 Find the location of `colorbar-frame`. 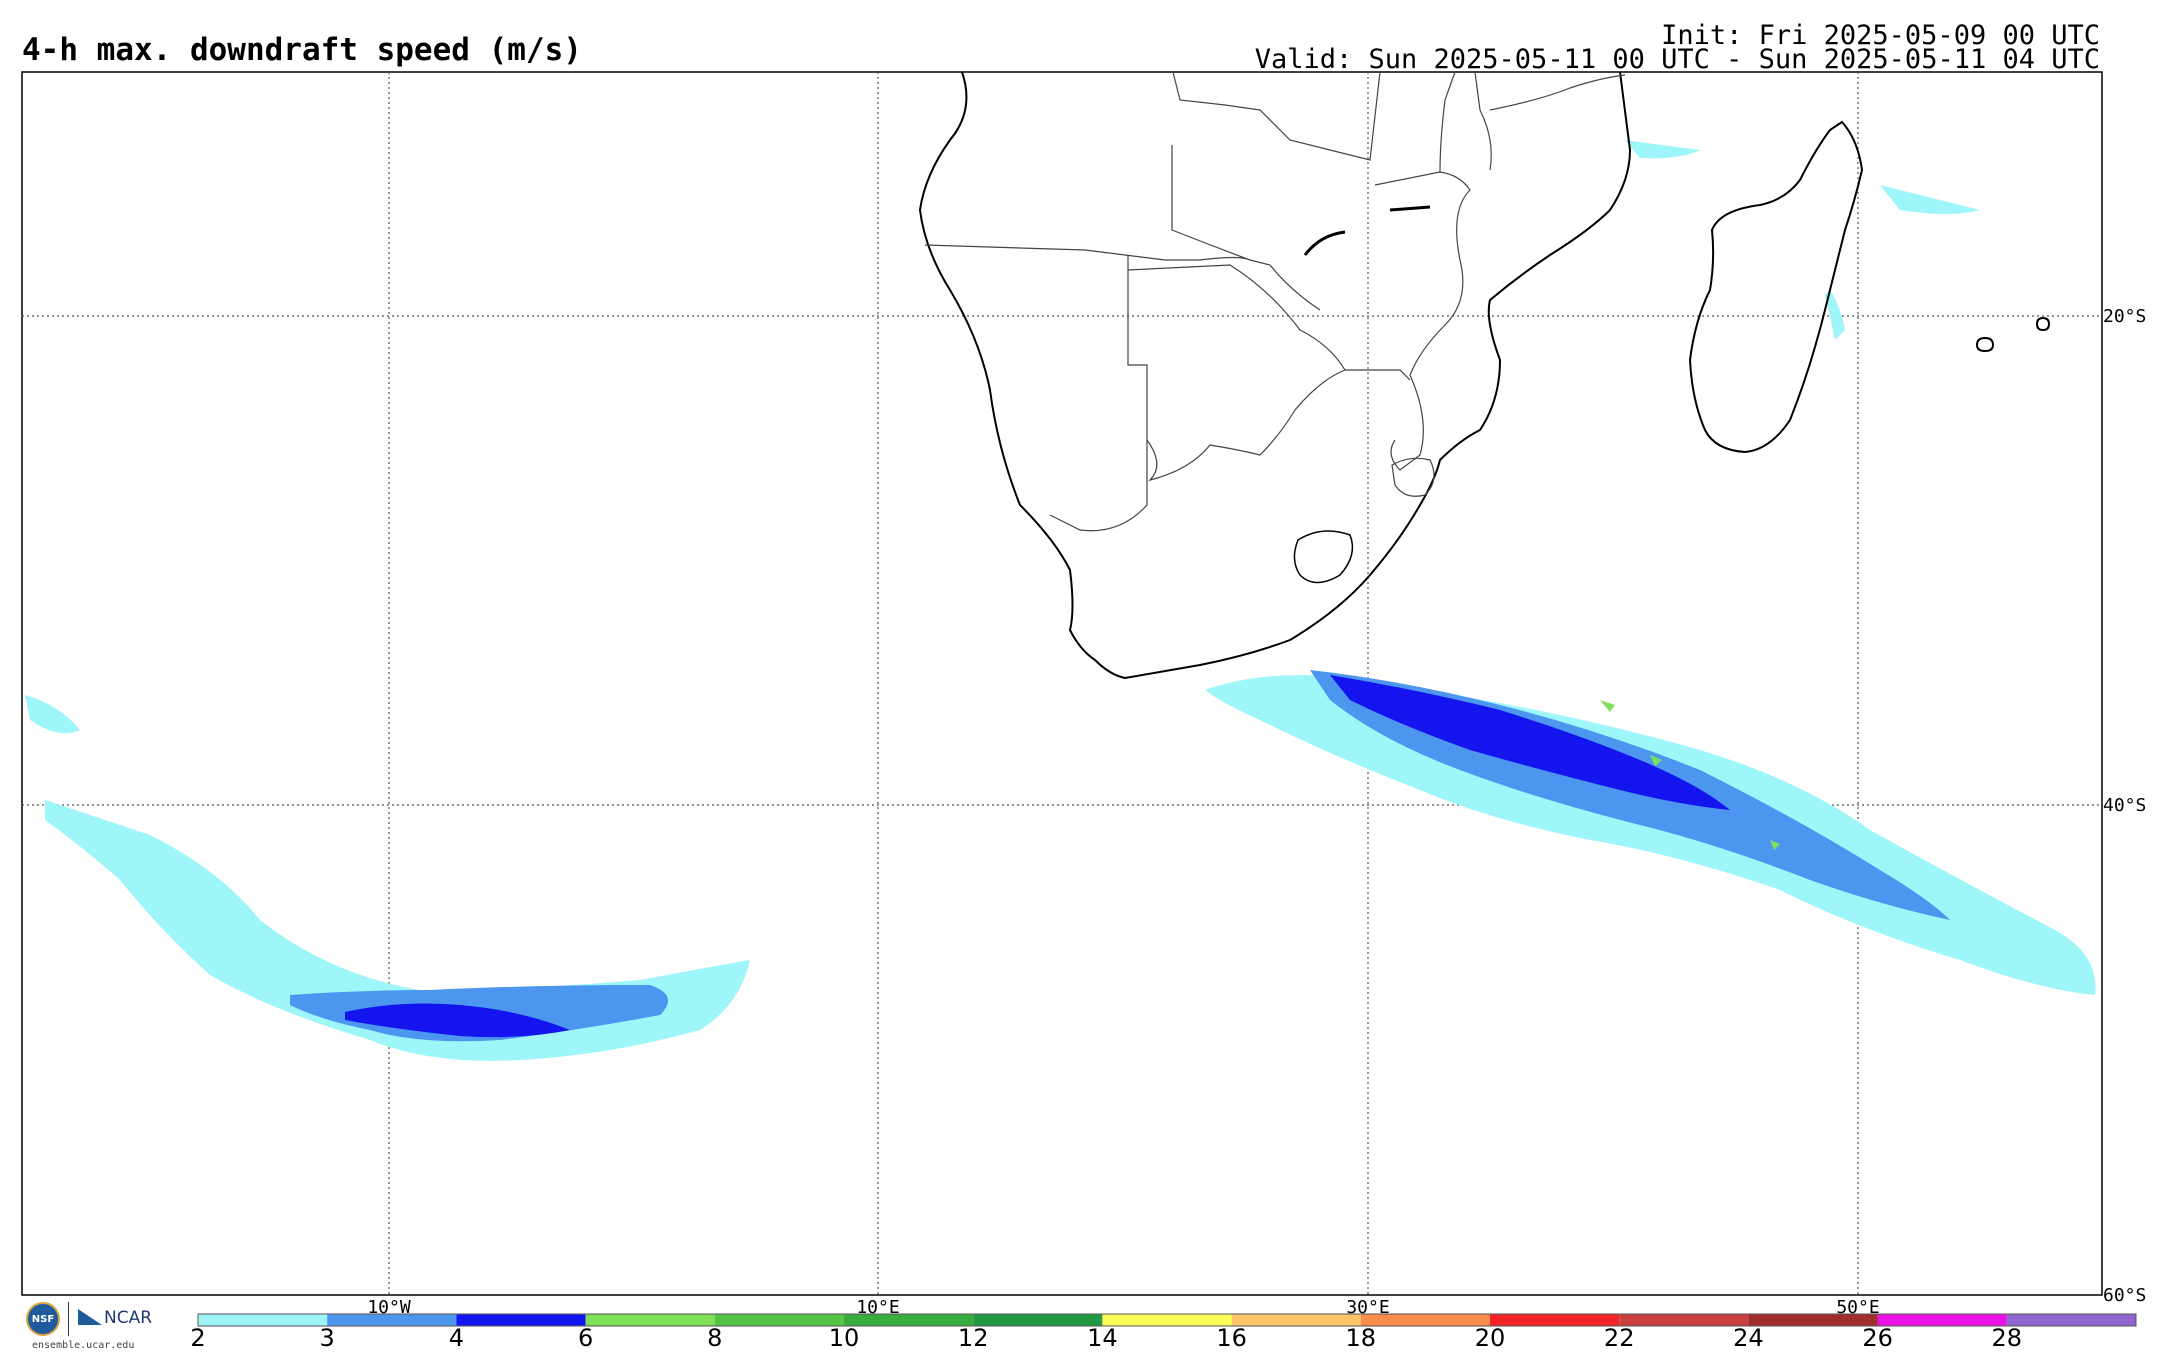

colorbar-frame is located at coordinates (1167, 1320).